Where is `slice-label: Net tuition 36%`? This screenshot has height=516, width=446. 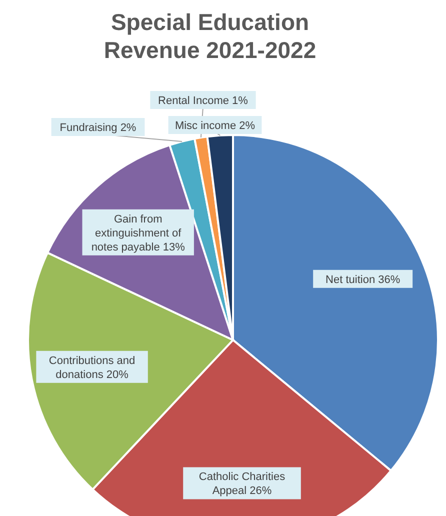 slice-label: Net tuition 36% is located at coordinates (363, 280).